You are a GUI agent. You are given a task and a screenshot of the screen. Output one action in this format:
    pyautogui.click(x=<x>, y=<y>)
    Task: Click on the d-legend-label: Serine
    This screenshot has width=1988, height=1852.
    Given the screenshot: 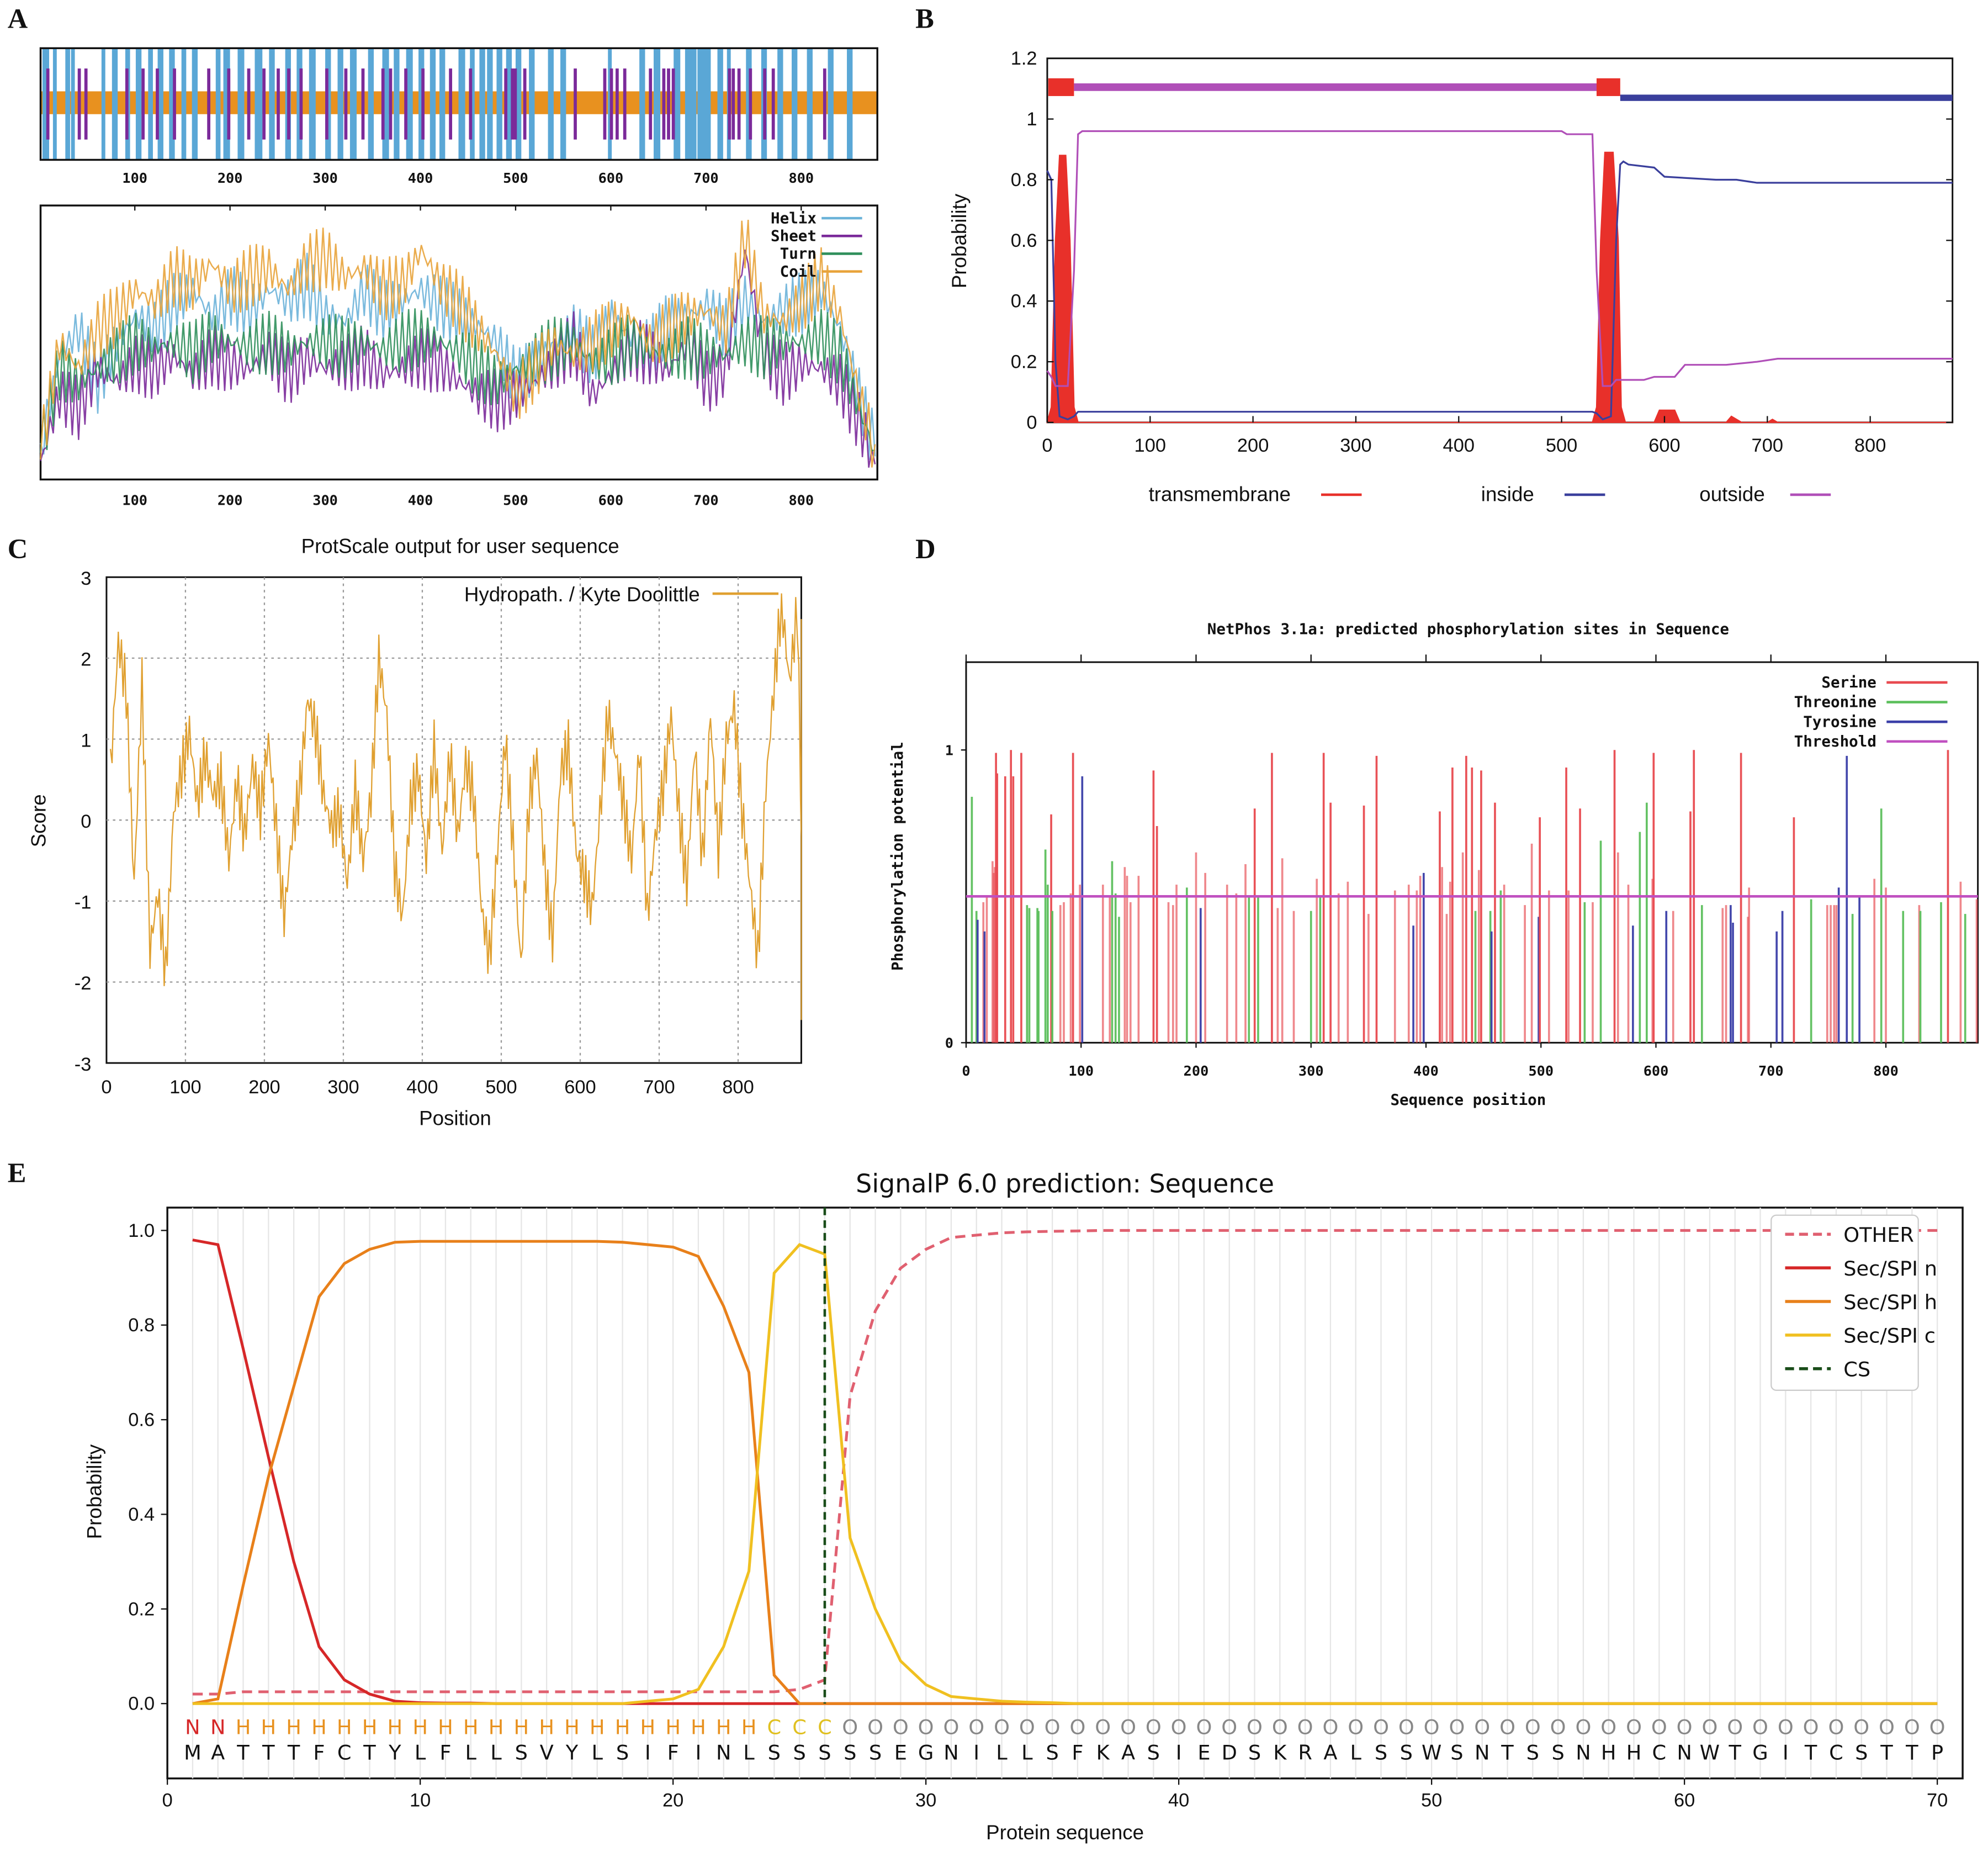 What is the action you would take?
    pyautogui.click(x=1848, y=682)
    